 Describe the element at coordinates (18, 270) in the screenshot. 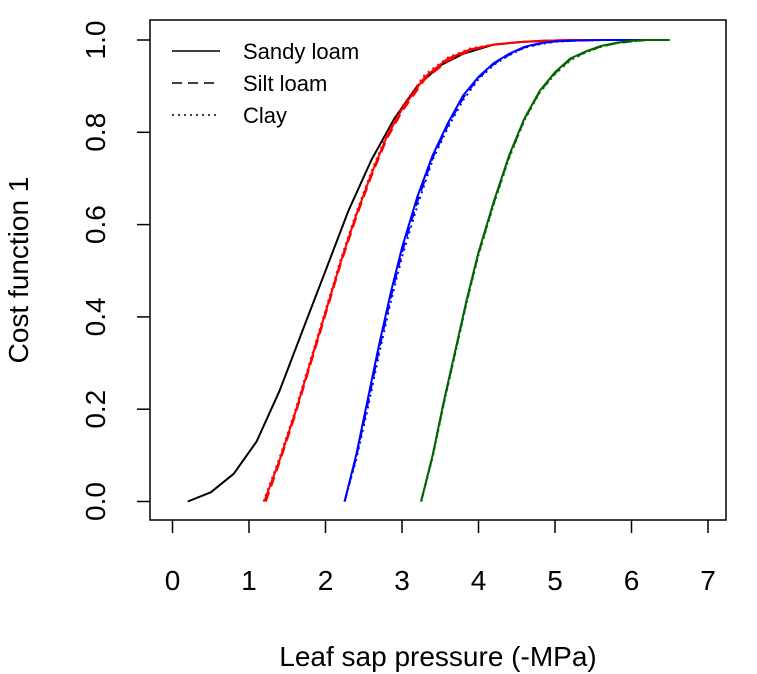

I see `y-axis-title: Cost function 1` at that location.